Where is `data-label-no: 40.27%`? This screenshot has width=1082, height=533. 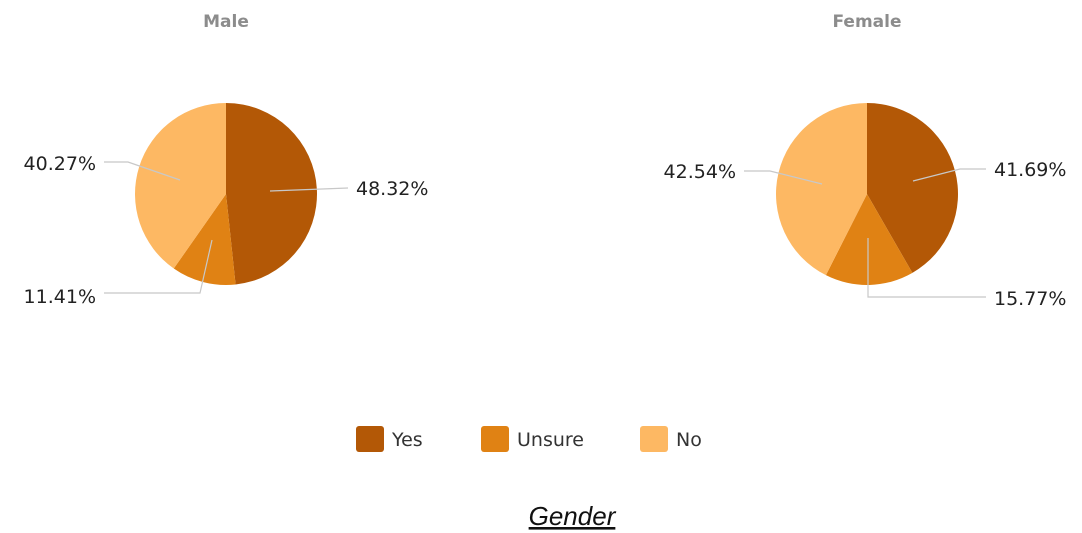
data-label-no: 40.27% is located at coordinates (60, 164).